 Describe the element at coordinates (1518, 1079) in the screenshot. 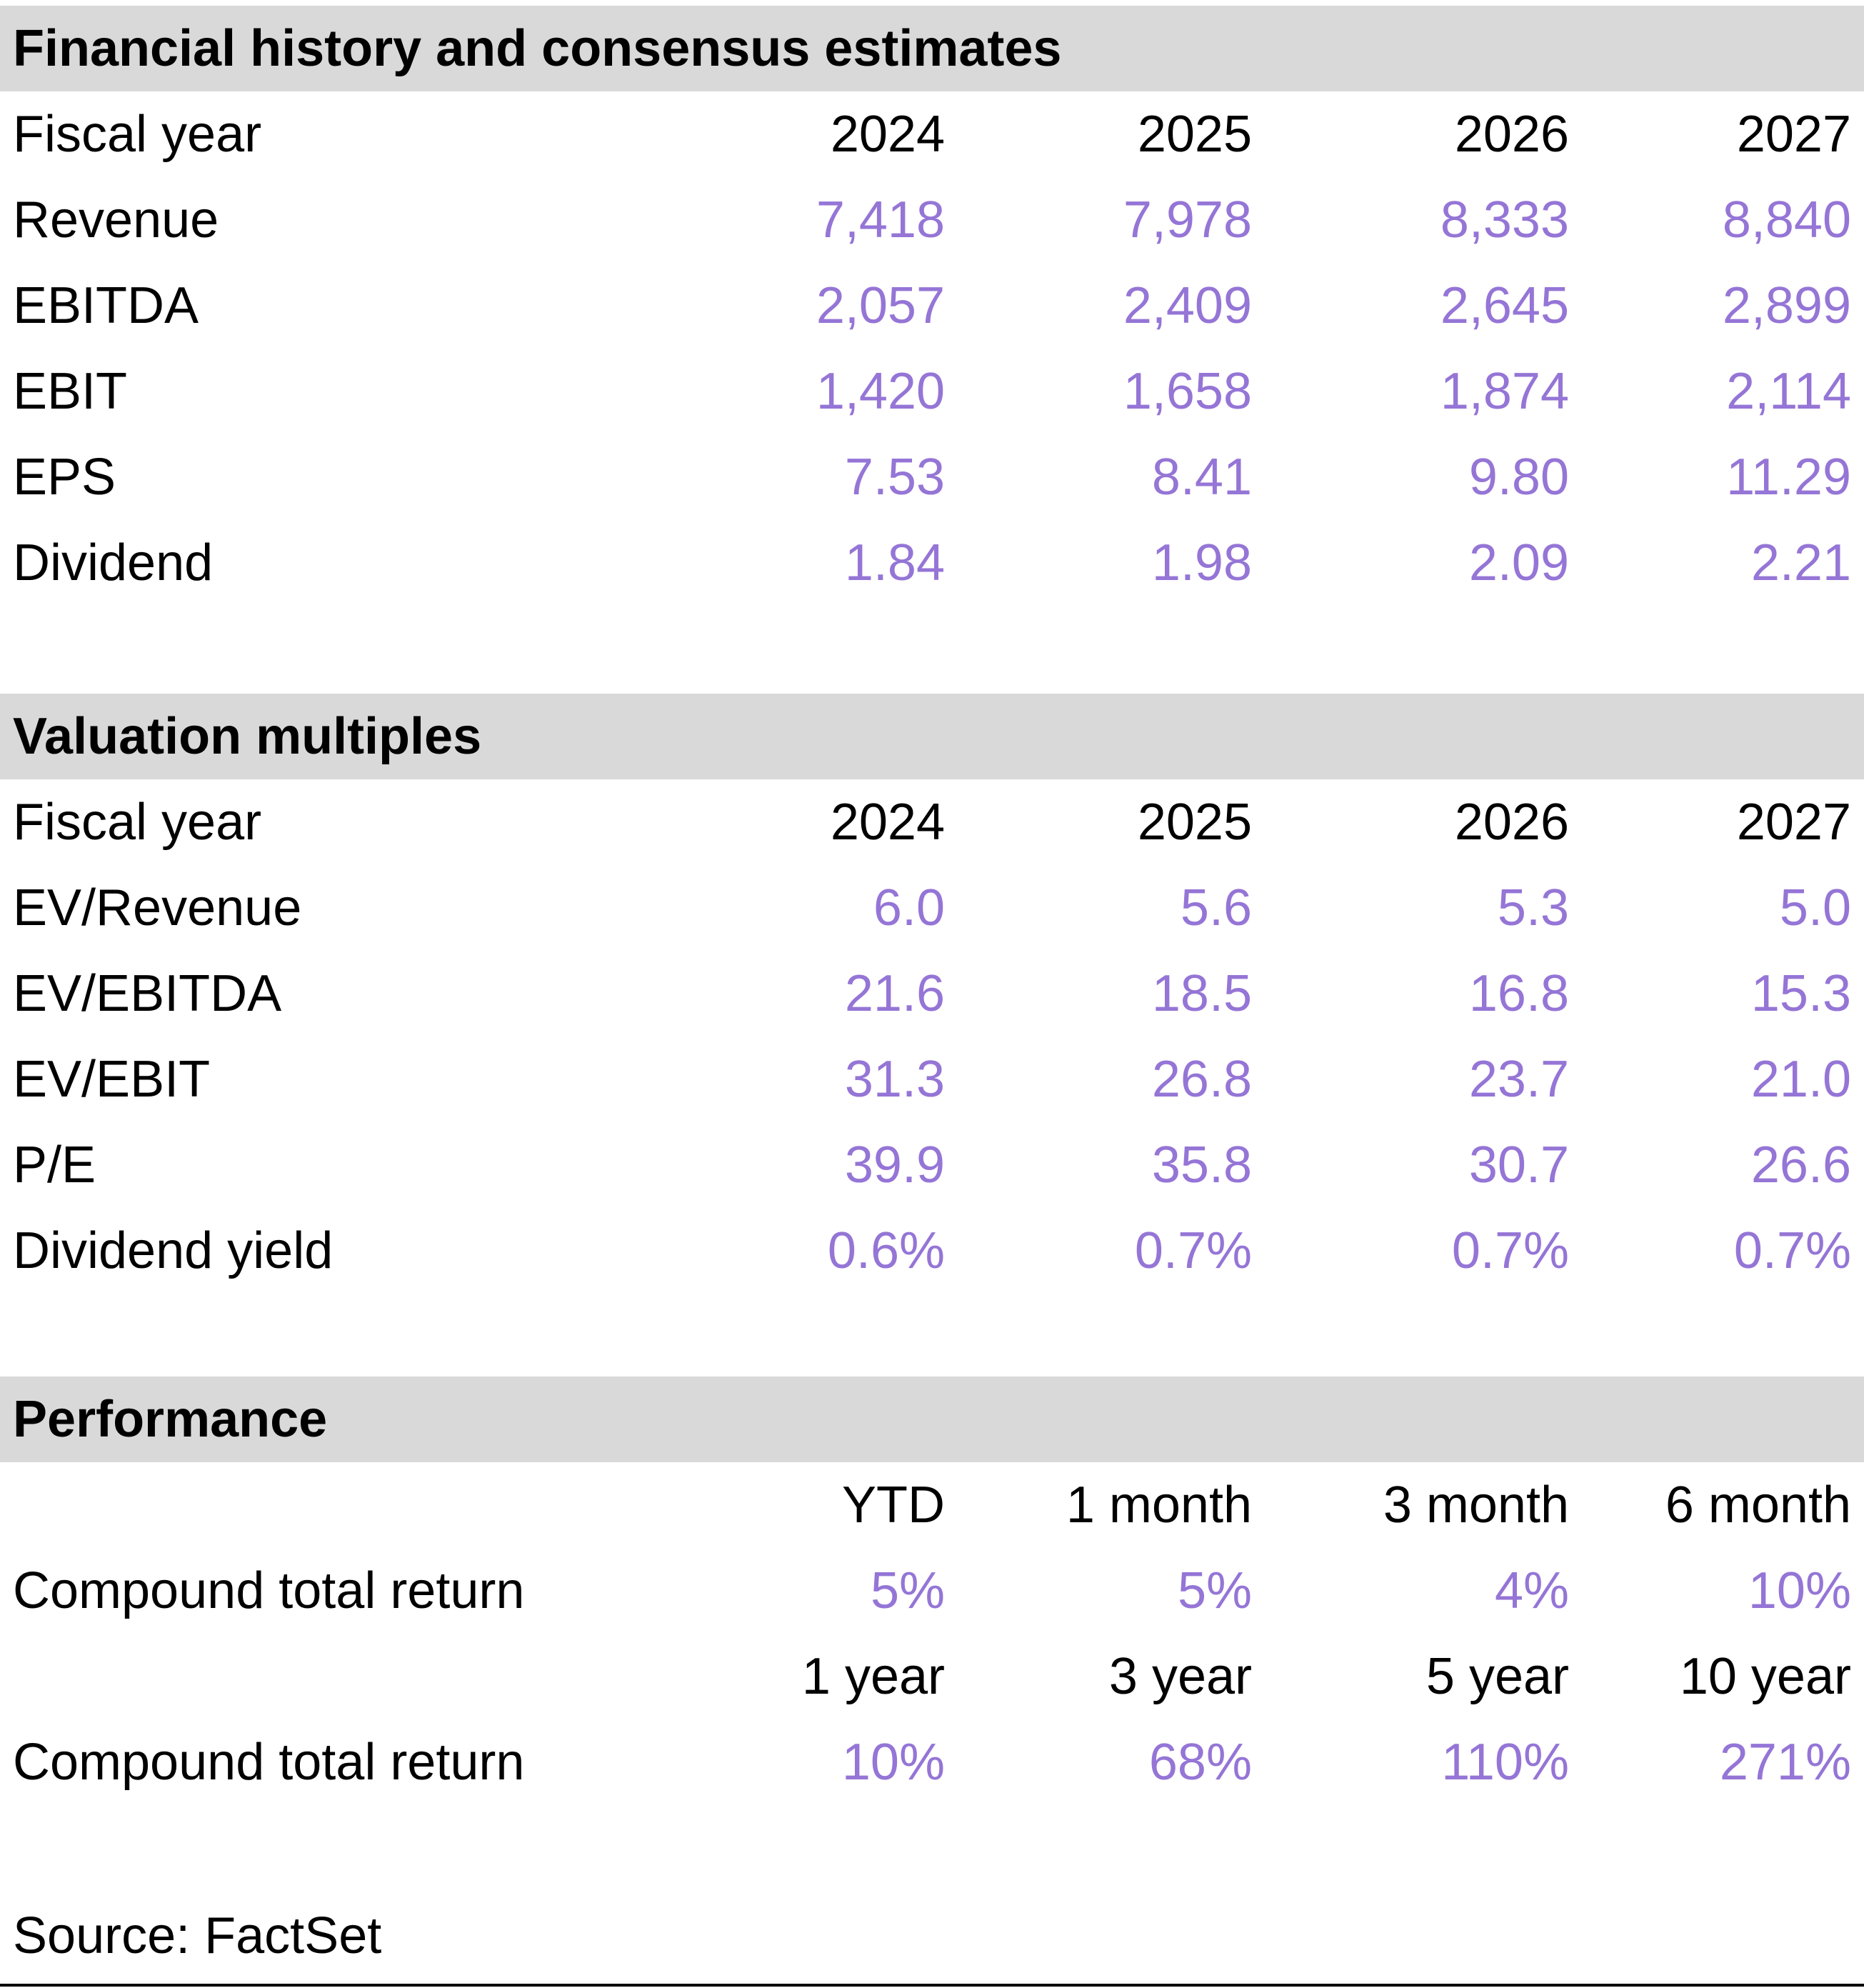

I see `value-cell: 23.7` at that location.